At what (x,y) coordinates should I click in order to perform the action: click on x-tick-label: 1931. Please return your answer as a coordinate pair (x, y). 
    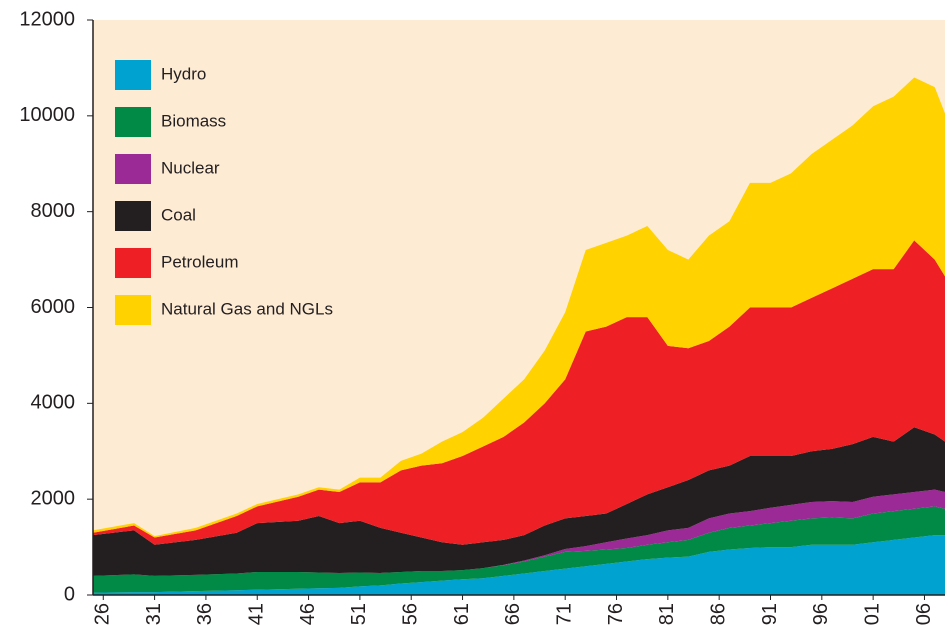
    Looking at the image, I should click on (154, 614).